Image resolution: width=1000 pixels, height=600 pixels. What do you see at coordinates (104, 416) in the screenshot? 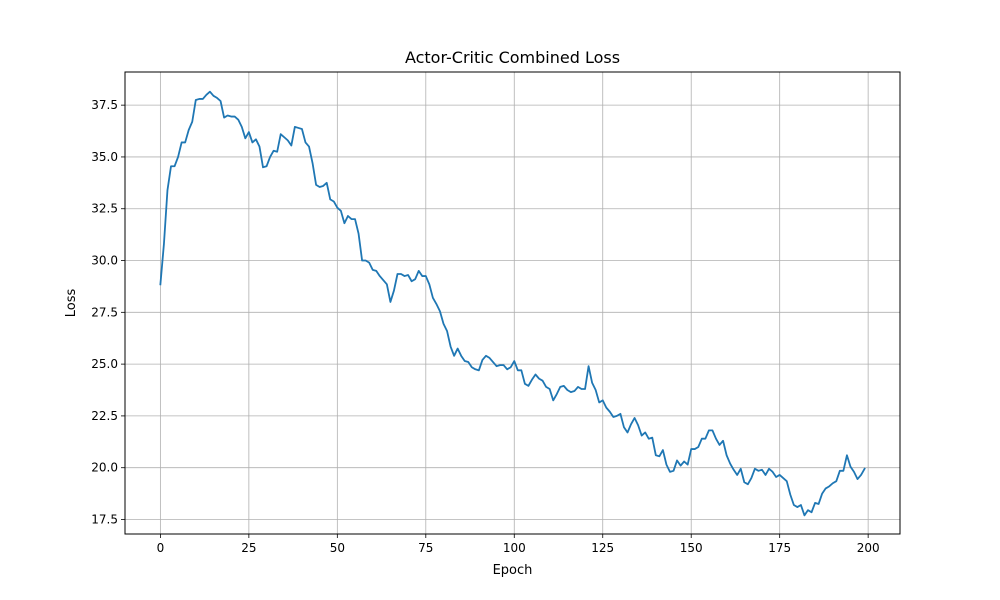
I see `y-tick-label: 22.5` at bounding box center [104, 416].